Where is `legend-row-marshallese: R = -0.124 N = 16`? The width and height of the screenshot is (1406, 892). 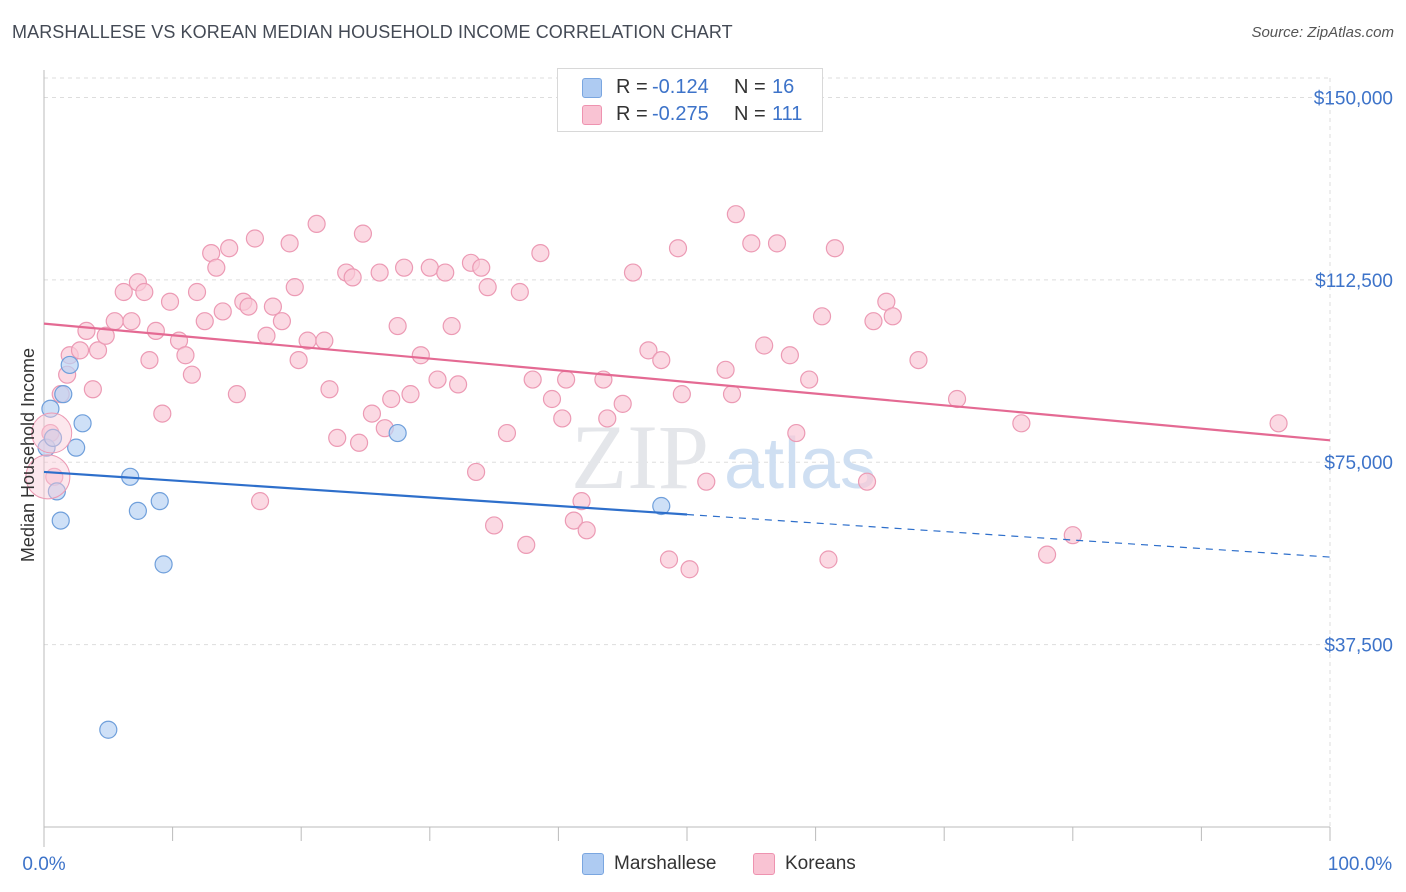 legend-row-marshallese: R = -0.124 N = 16 is located at coordinates (690, 88).